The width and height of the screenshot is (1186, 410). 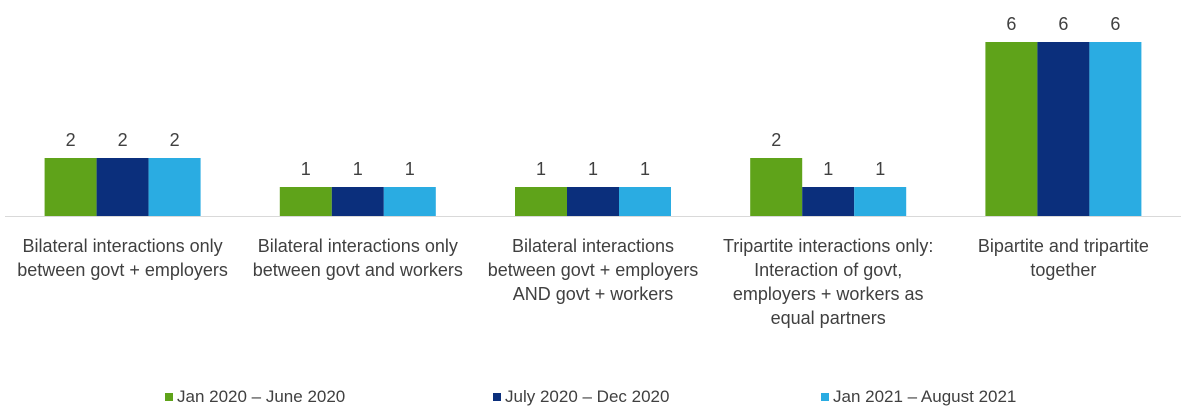 What do you see at coordinates (925, 396) in the screenshot?
I see `legend-label: Jan 2021 – August 2021` at bounding box center [925, 396].